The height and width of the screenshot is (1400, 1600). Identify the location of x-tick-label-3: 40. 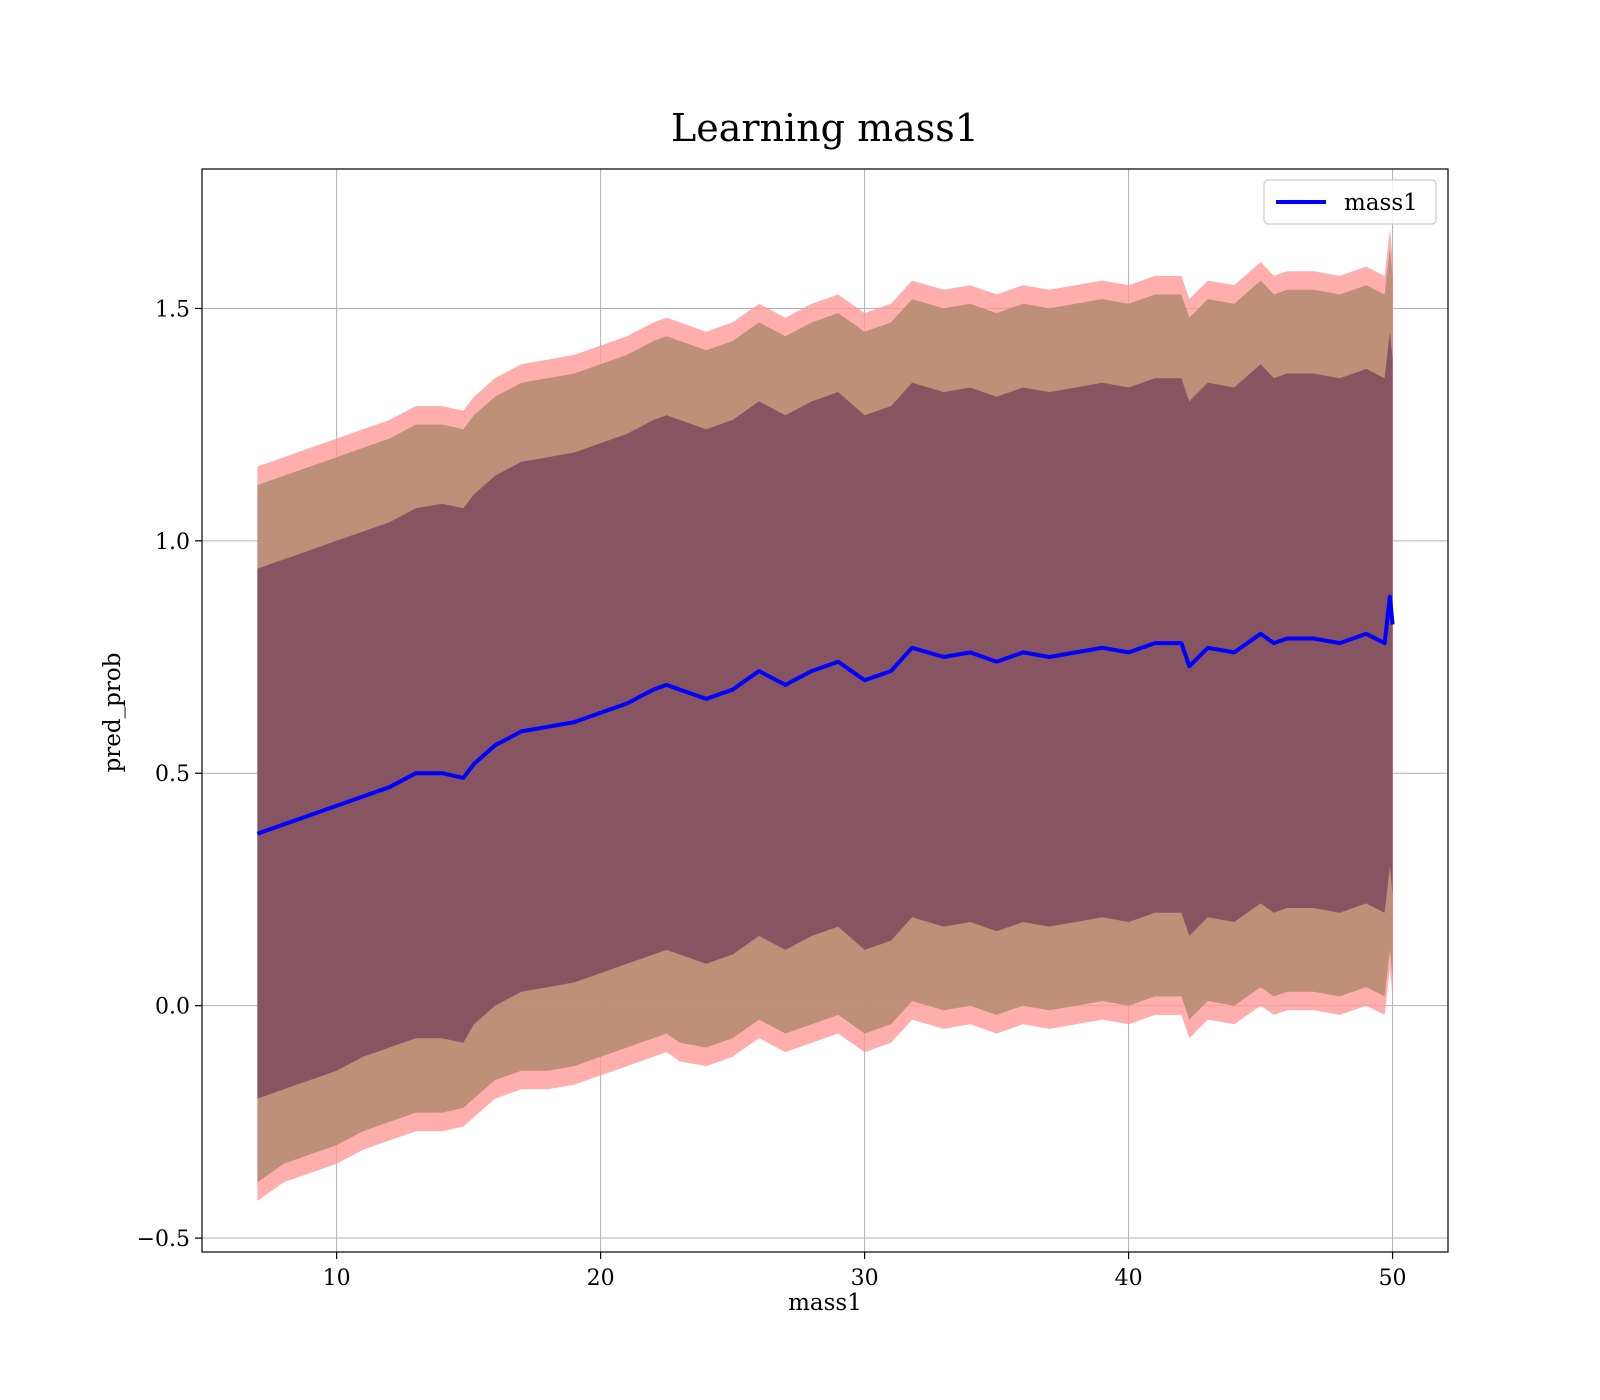
(1129, 1278).